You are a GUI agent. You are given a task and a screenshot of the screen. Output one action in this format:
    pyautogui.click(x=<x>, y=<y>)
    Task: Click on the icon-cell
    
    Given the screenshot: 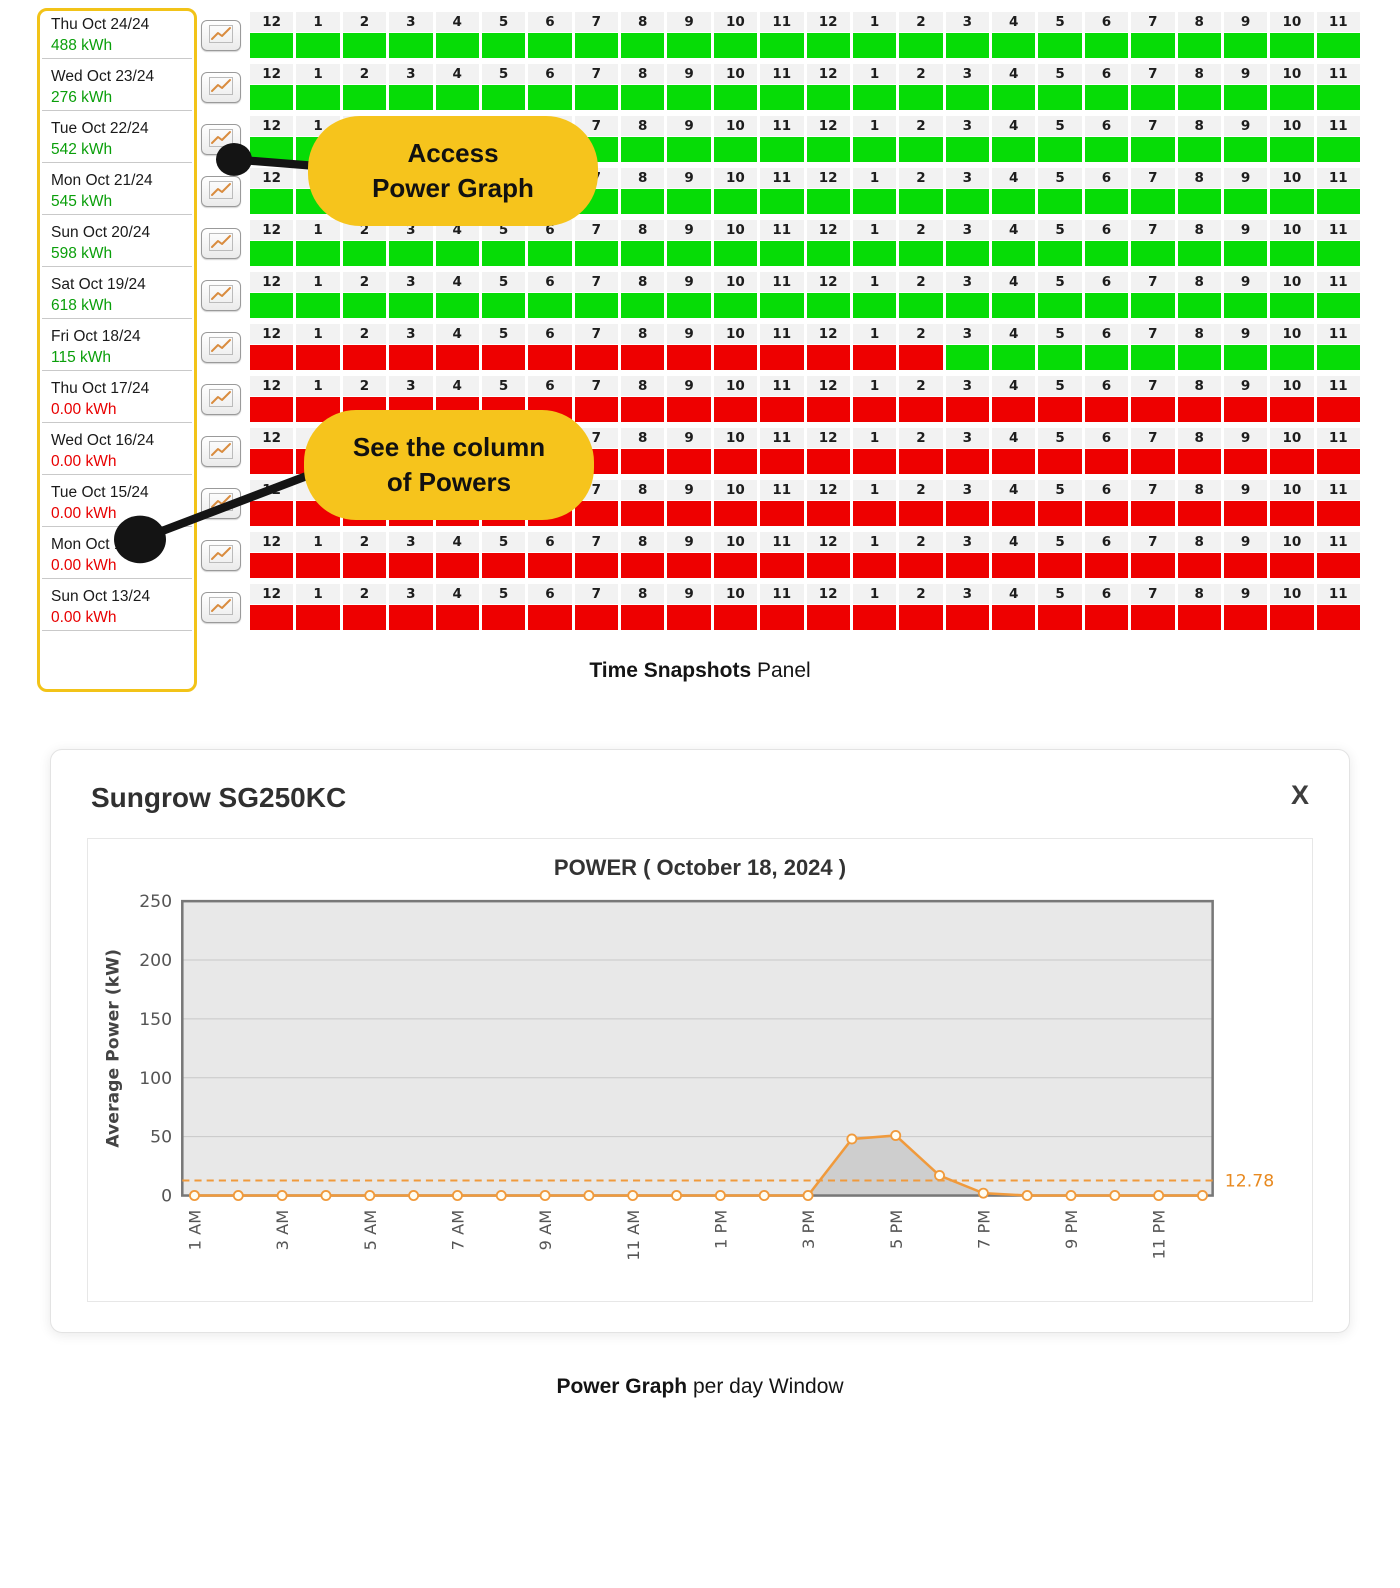 What is the action you would take?
    pyautogui.click(x=221, y=451)
    